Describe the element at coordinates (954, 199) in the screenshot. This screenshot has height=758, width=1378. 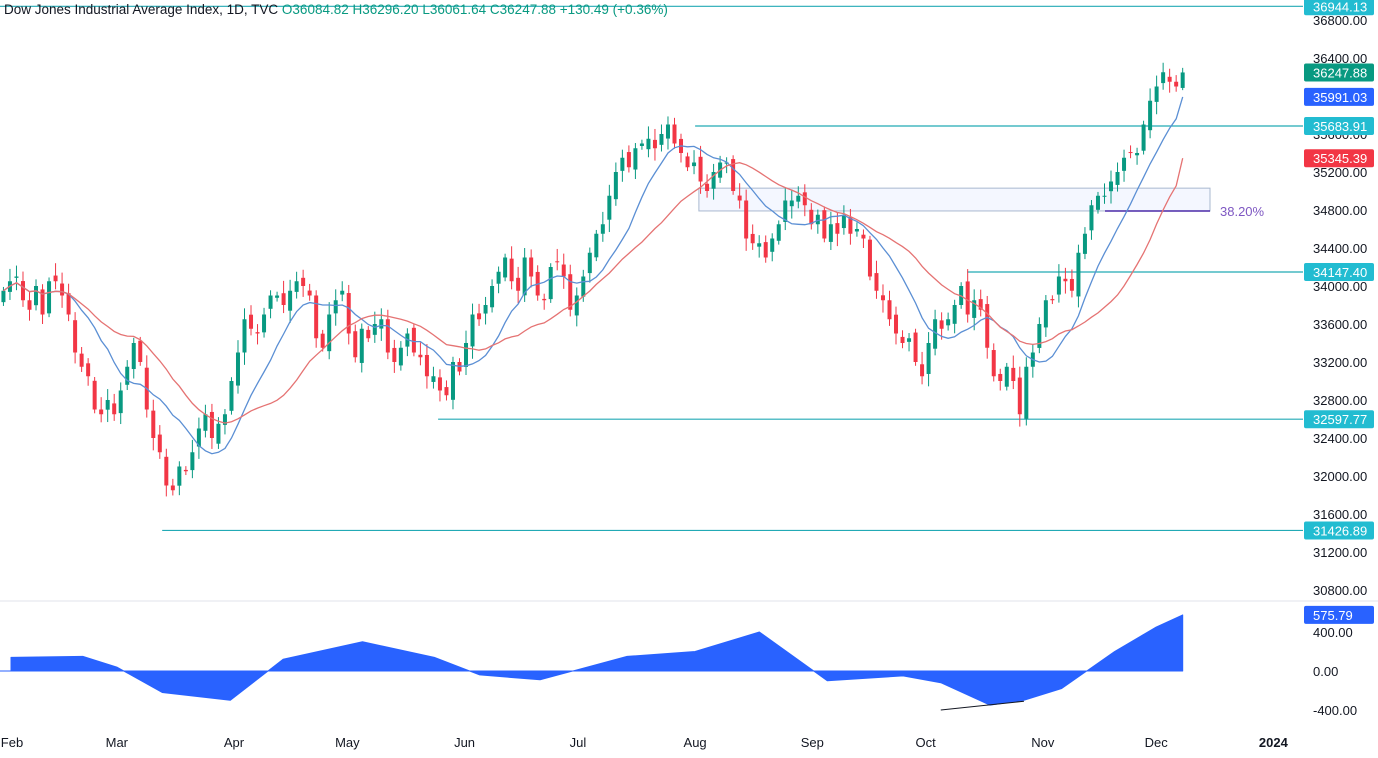
I see `fib-zone-rect` at that location.